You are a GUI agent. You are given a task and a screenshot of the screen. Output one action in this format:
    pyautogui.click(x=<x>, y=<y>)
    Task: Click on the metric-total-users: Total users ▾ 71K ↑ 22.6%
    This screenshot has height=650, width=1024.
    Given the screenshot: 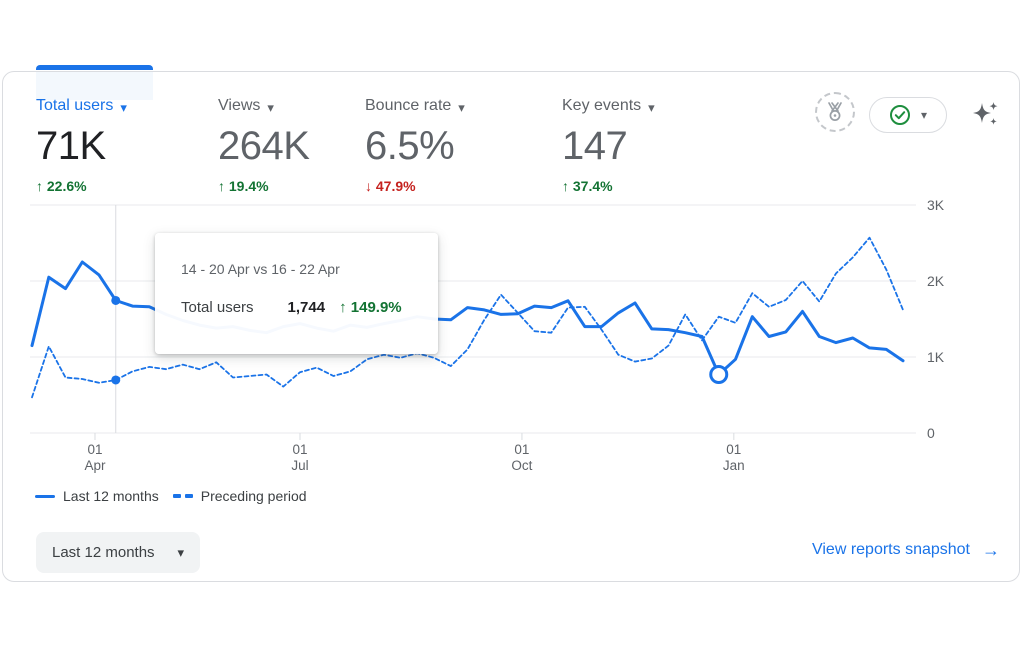 What is the action you would take?
    pyautogui.click(x=81, y=144)
    